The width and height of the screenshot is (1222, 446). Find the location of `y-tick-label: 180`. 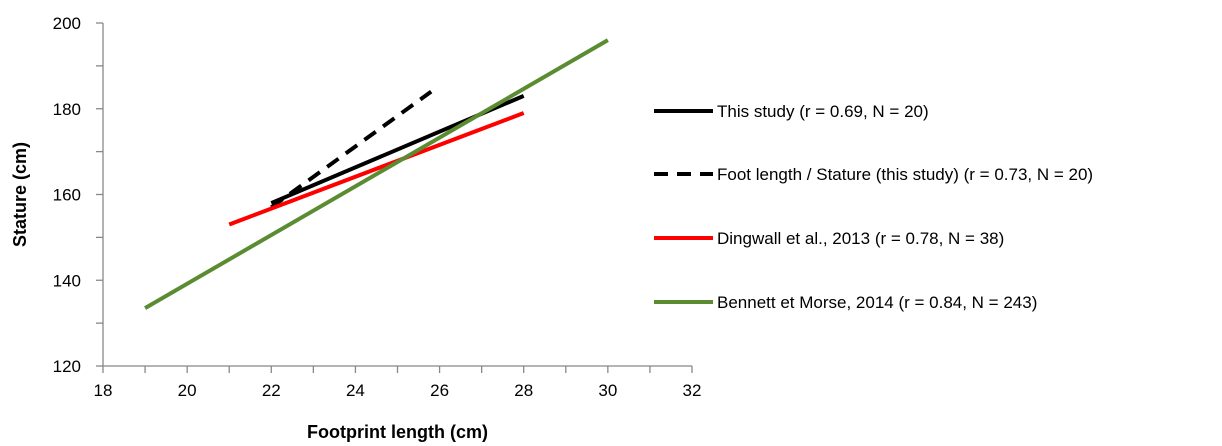

y-tick-label: 180 is located at coordinates (67, 109).